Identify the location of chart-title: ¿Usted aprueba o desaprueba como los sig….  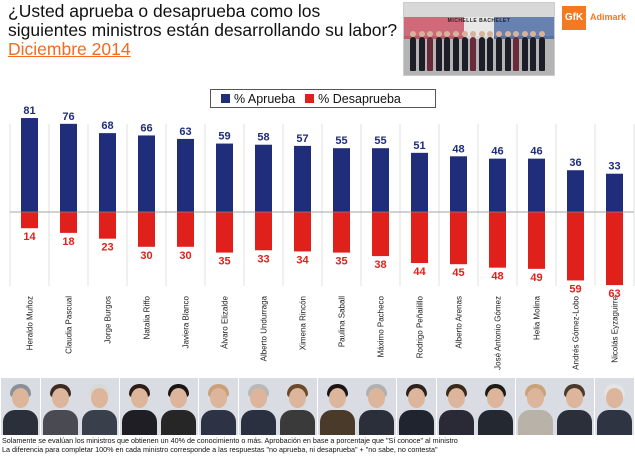
(203, 30).